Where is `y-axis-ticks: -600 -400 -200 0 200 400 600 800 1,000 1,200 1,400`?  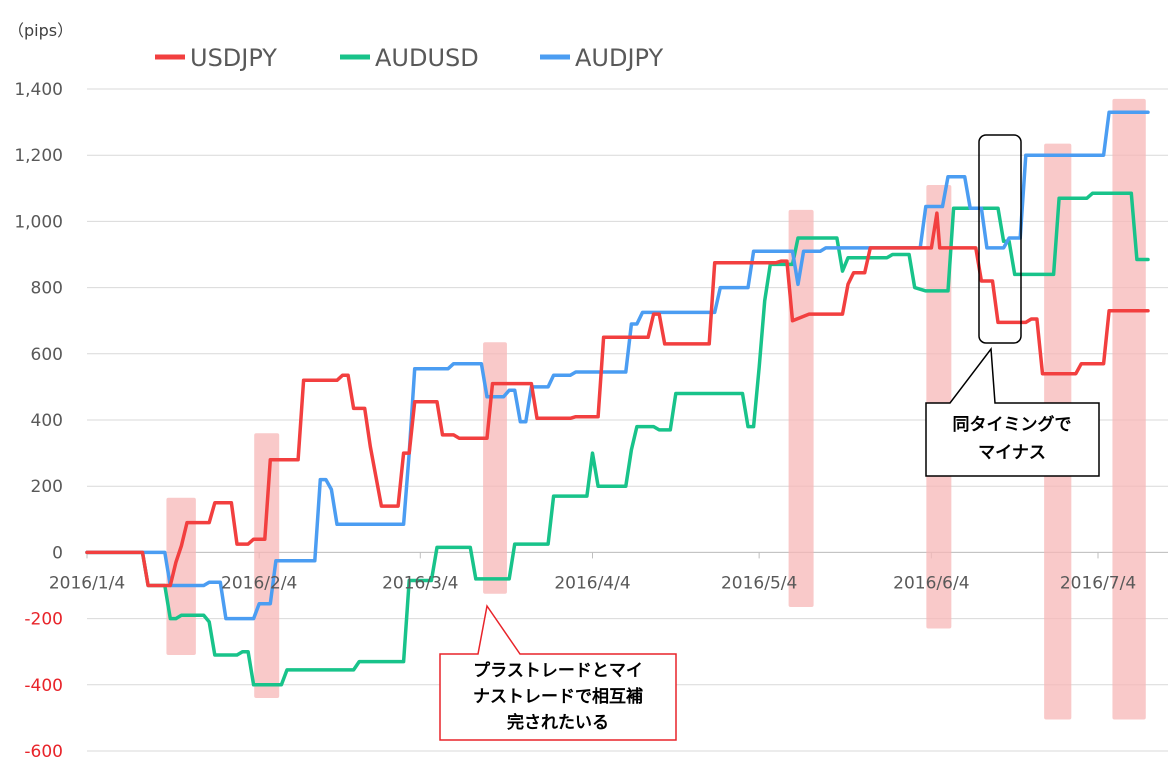 y-axis-ticks: -600 -400 -200 0 200 400 600 800 1,000 1,200 1,400 is located at coordinates (38, 421).